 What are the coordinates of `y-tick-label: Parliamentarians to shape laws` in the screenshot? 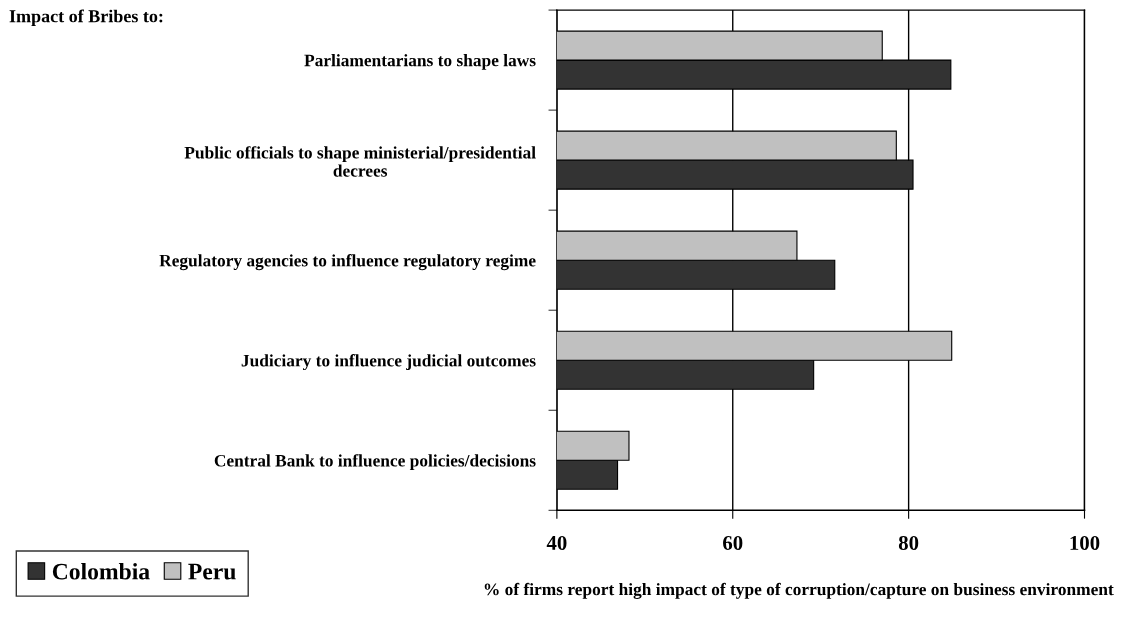 It's located at (420, 62).